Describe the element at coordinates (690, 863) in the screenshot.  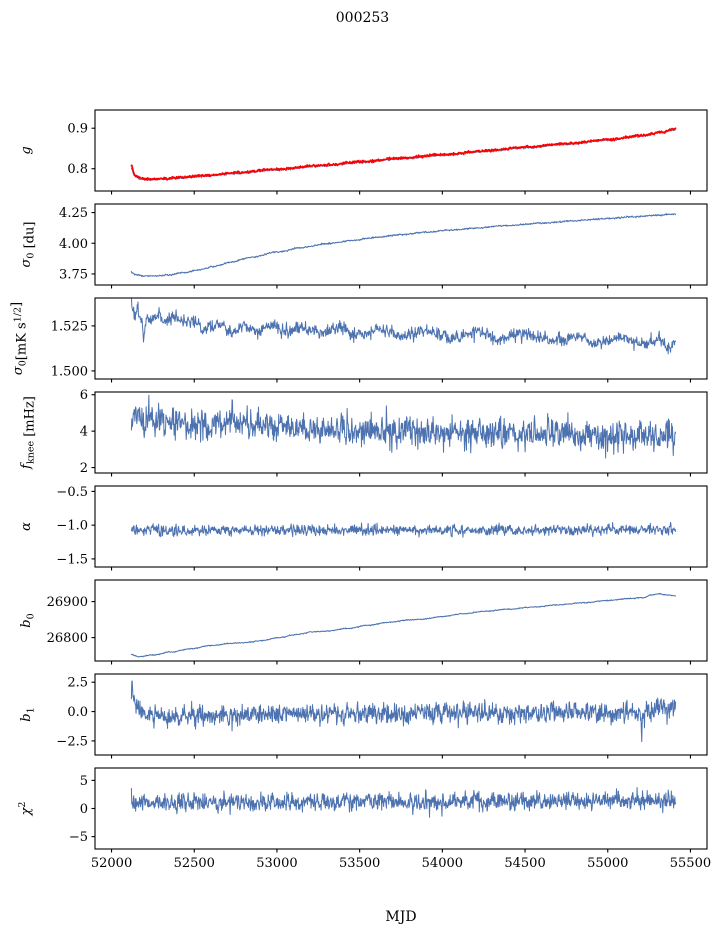
I see `x-tick-label: 55500` at that location.